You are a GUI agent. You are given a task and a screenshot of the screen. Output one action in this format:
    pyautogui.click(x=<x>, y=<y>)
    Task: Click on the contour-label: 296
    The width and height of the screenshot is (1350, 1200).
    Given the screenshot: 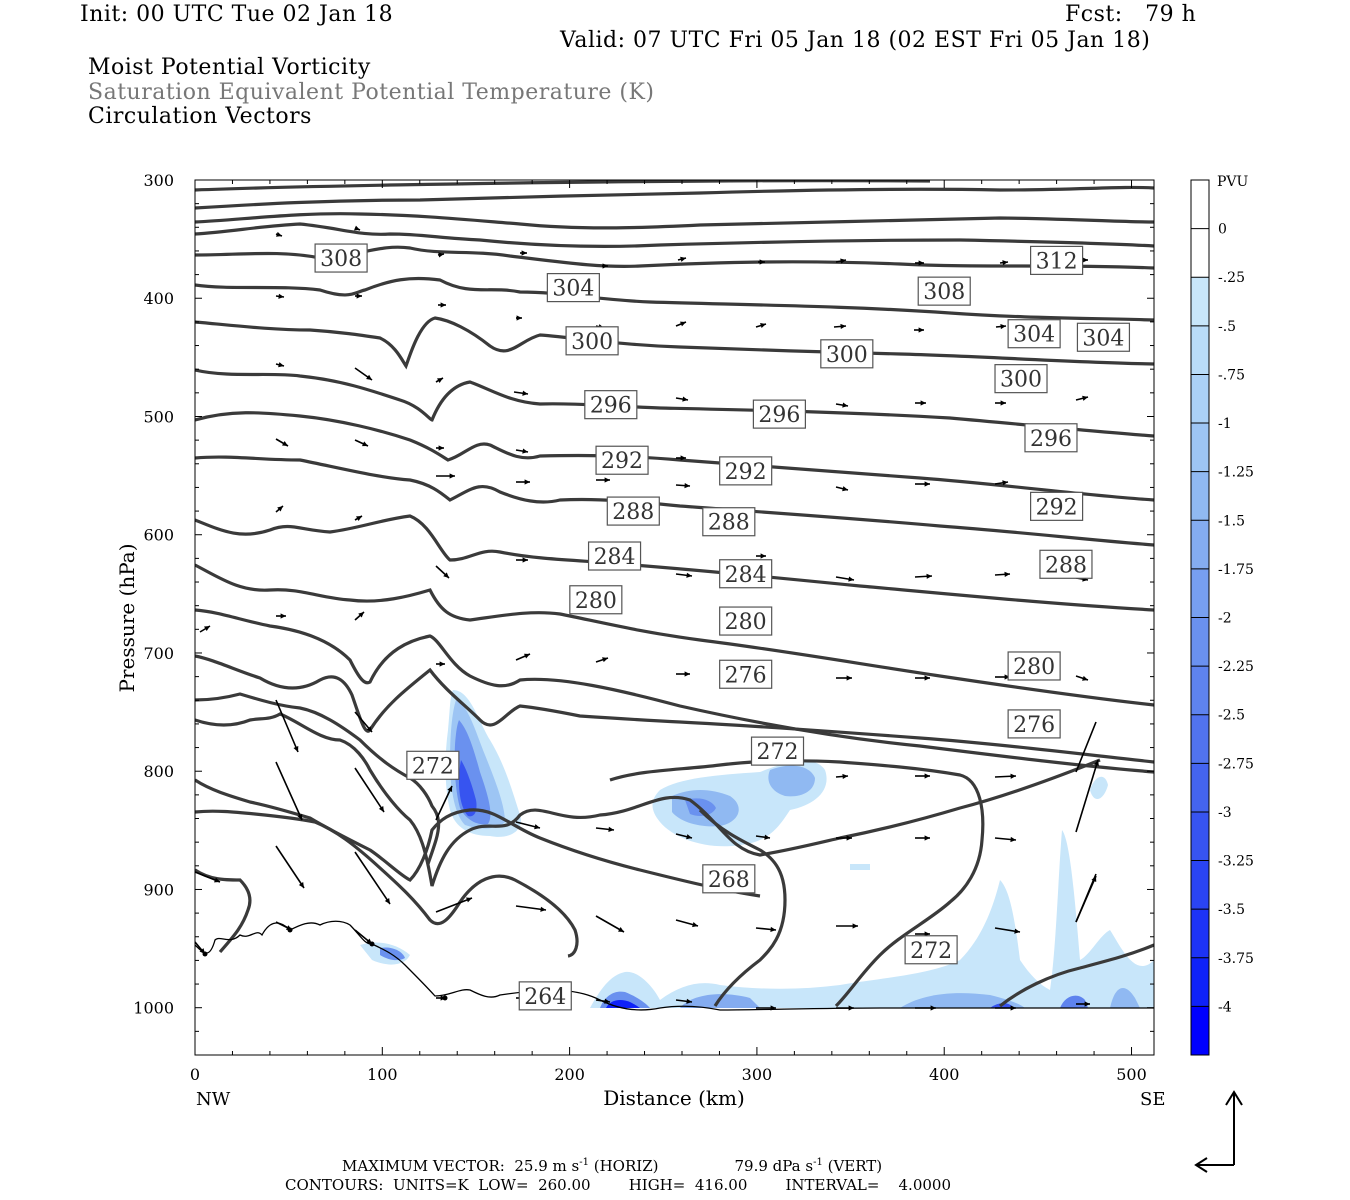 What is the action you would take?
    pyautogui.click(x=779, y=414)
    